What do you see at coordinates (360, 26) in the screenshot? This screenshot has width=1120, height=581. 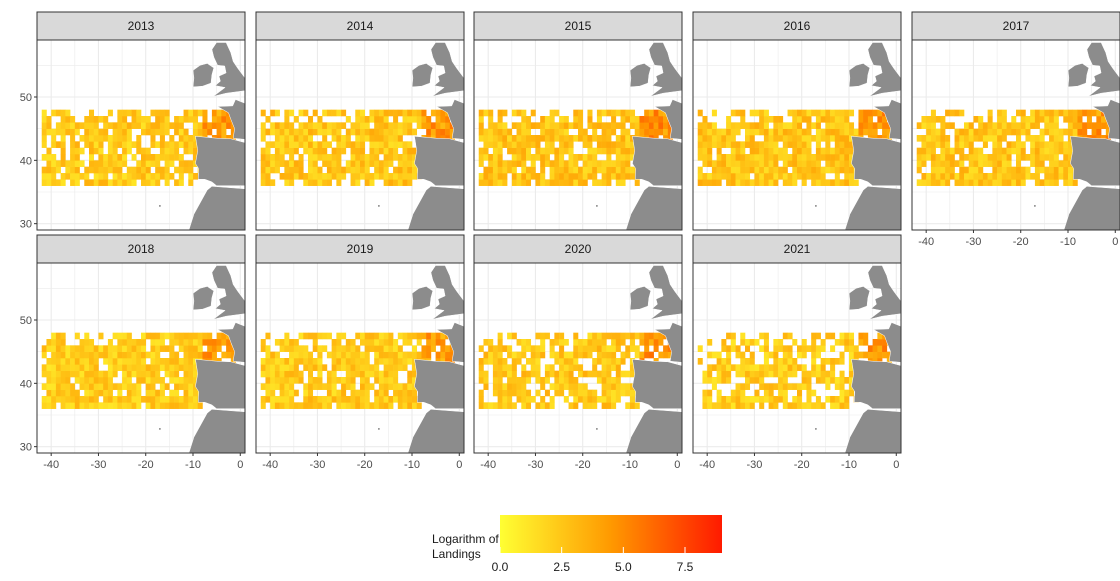 I see `facet-label: 2014` at bounding box center [360, 26].